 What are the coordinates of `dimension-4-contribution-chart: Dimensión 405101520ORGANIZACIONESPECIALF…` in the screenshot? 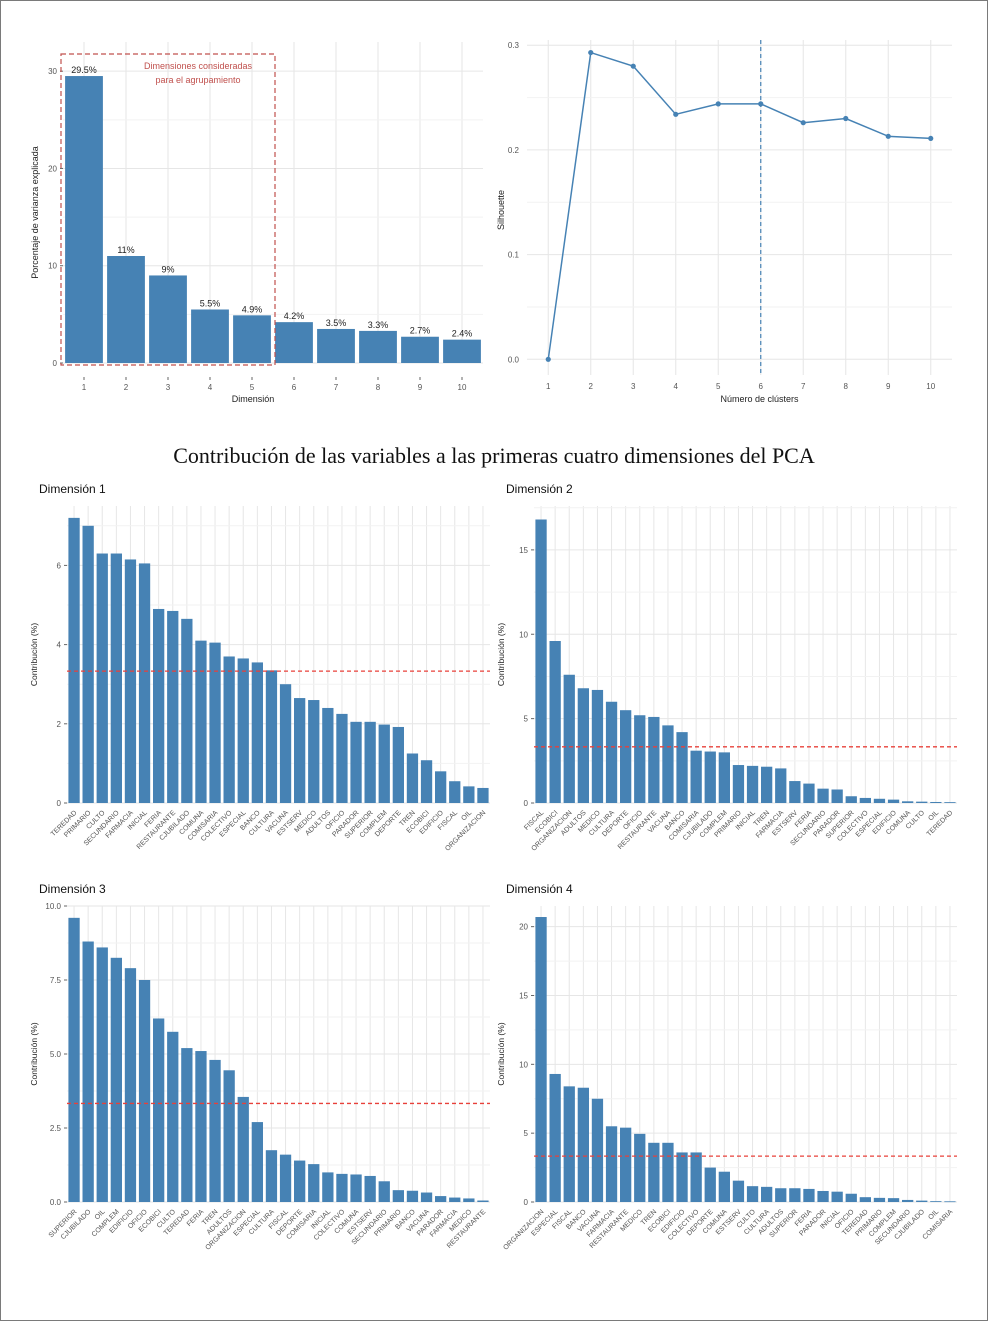 It's located at (726, 1067).